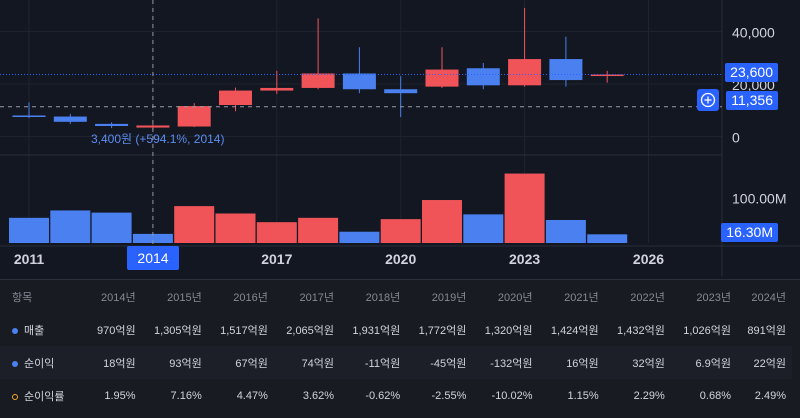 The height and width of the screenshot is (418, 800). What do you see at coordinates (157, 139) in the screenshot?
I see `candle-tooltip: 3,400원 (+594.1%, 2014)` at bounding box center [157, 139].